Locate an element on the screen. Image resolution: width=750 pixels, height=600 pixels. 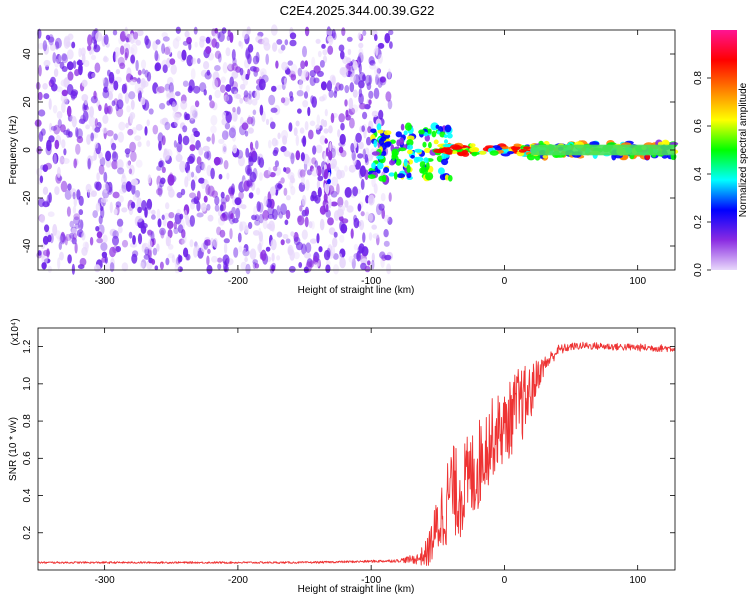
snr-y-tick-label: 0.2 is located at coordinates (27, 532).